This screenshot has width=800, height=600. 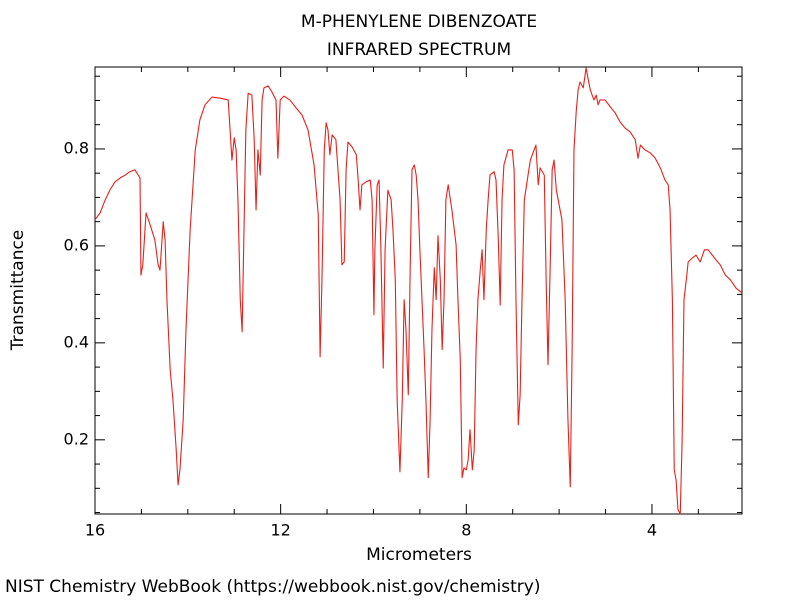 What do you see at coordinates (18, 291) in the screenshot?
I see `y-axis-label: Transmittance` at bounding box center [18, 291].